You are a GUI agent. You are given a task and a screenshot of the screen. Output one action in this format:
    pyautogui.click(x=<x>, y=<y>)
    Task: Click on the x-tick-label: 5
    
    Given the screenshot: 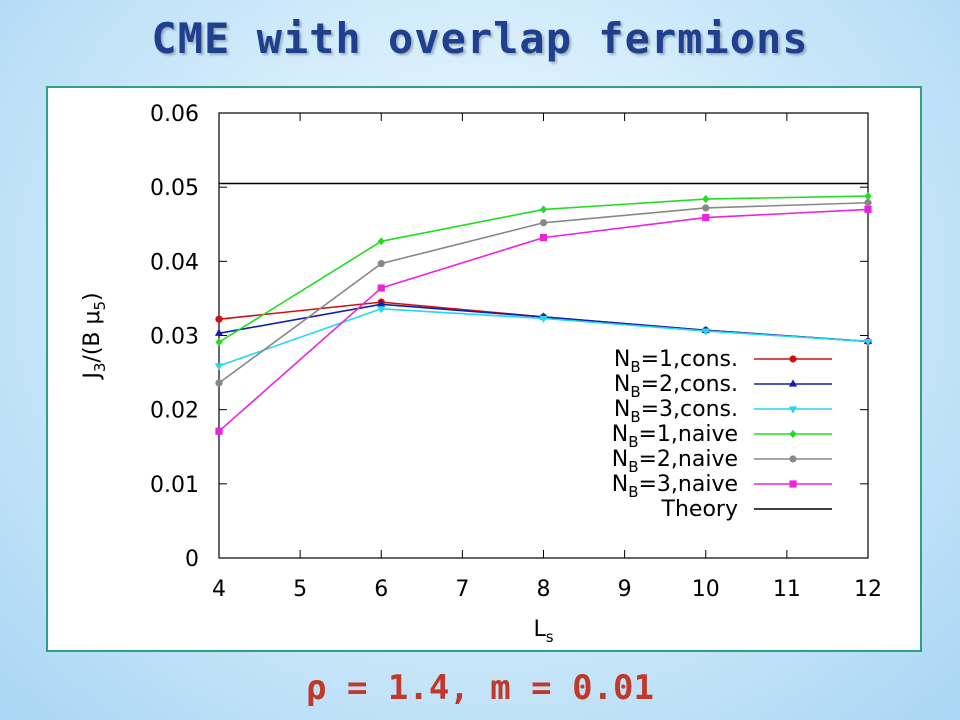 What is the action you would take?
    pyautogui.click(x=300, y=589)
    